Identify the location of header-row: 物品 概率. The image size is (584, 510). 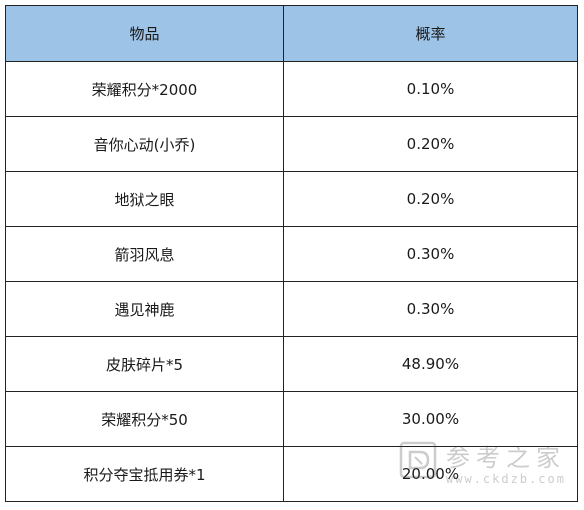
(291, 33).